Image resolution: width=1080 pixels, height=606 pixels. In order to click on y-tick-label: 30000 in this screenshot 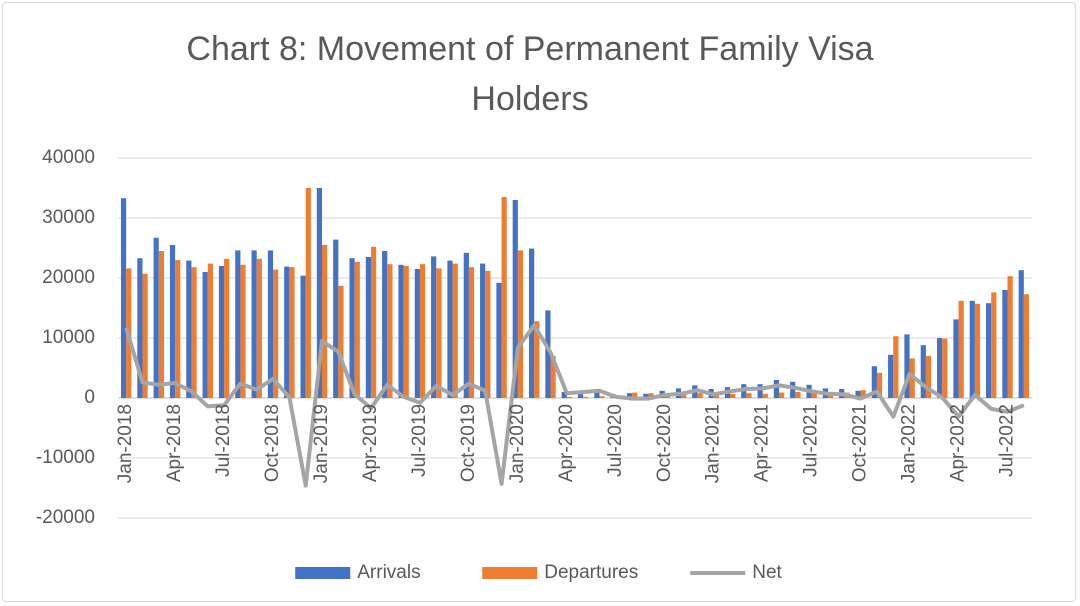, I will do `click(68, 217)`.